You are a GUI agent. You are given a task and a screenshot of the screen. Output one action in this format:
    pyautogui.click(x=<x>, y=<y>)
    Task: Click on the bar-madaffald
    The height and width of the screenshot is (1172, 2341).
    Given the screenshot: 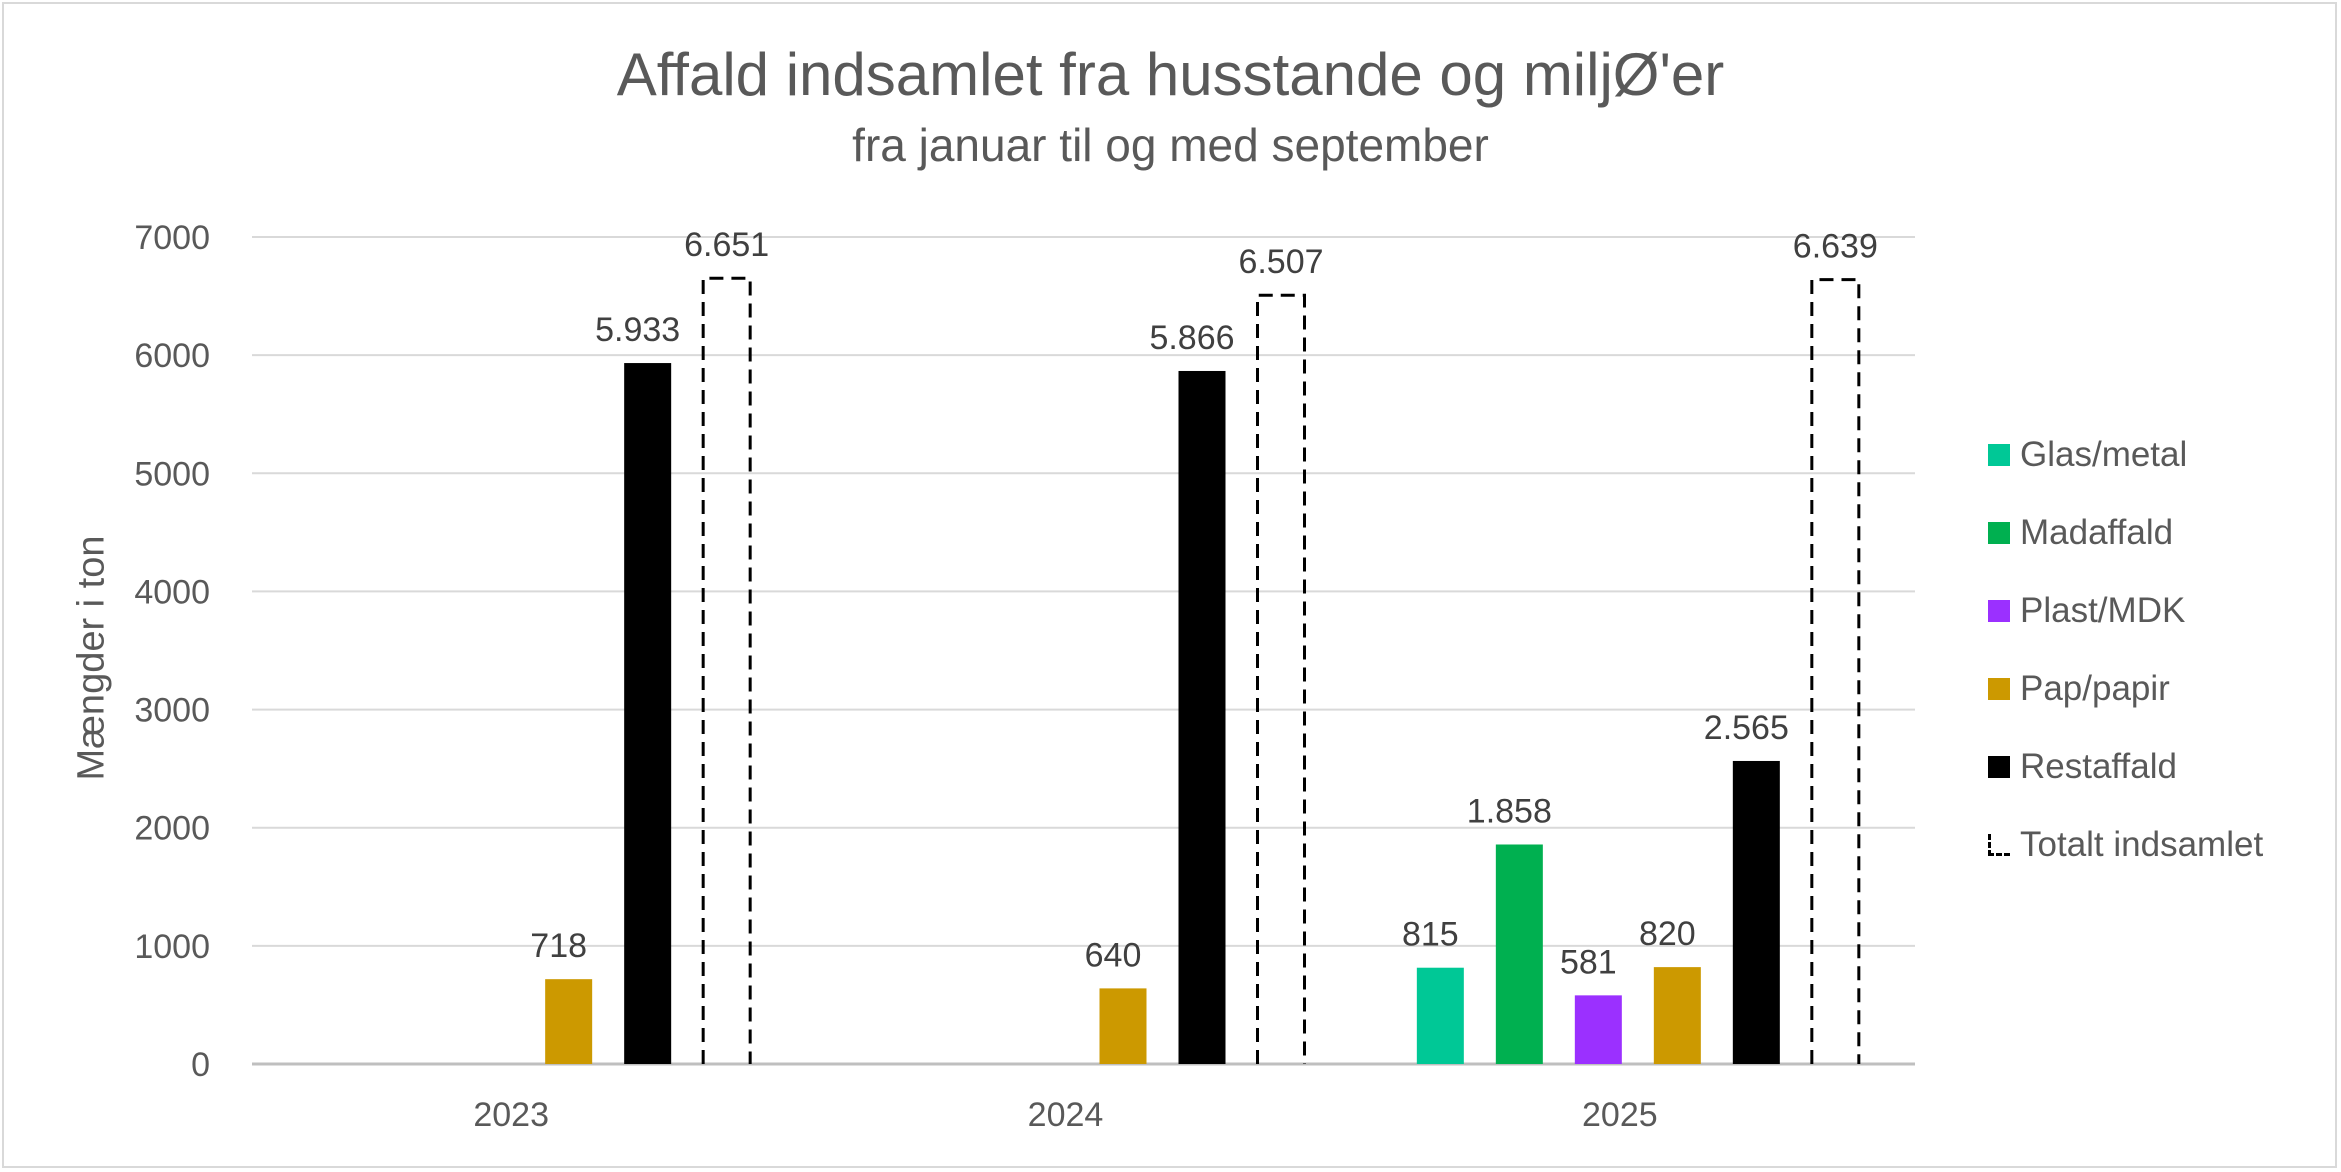 What is the action you would take?
    pyautogui.click(x=1519, y=954)
    